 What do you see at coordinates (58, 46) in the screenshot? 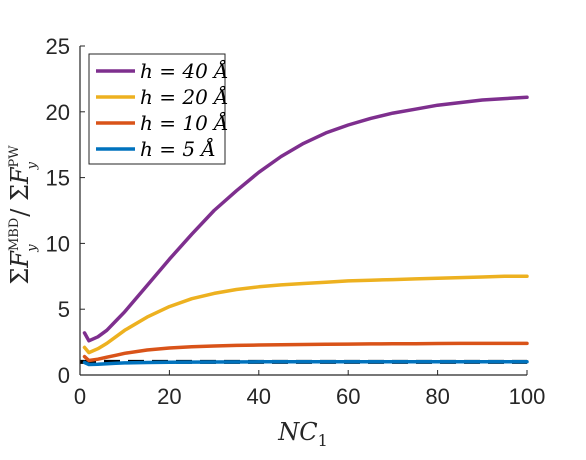
I see `y-tick-label: 25` at bounding box center [58, 46].